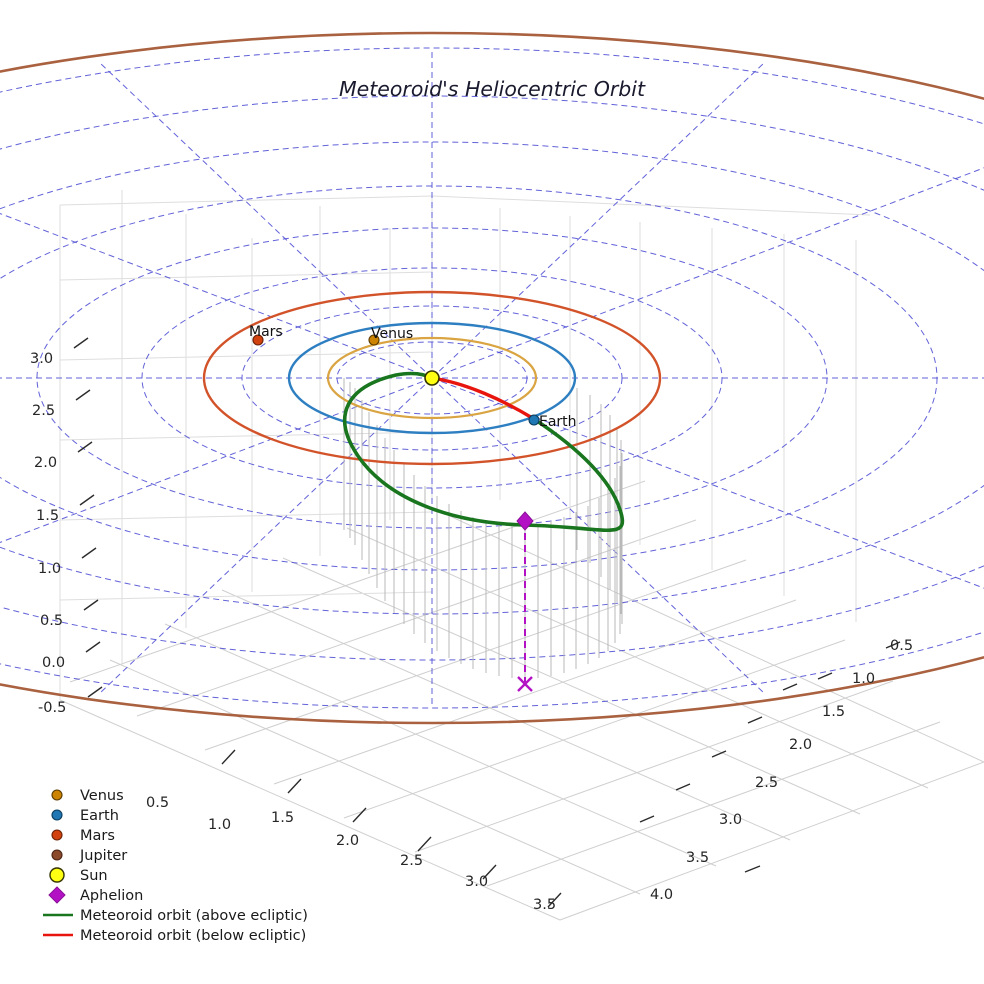 The height and width of the screenshot is (984, 984). What do you see at coordinates (57, 895) in the screenshot?
I see `legend-marker-aphelion` at bounding box center [57, 895].